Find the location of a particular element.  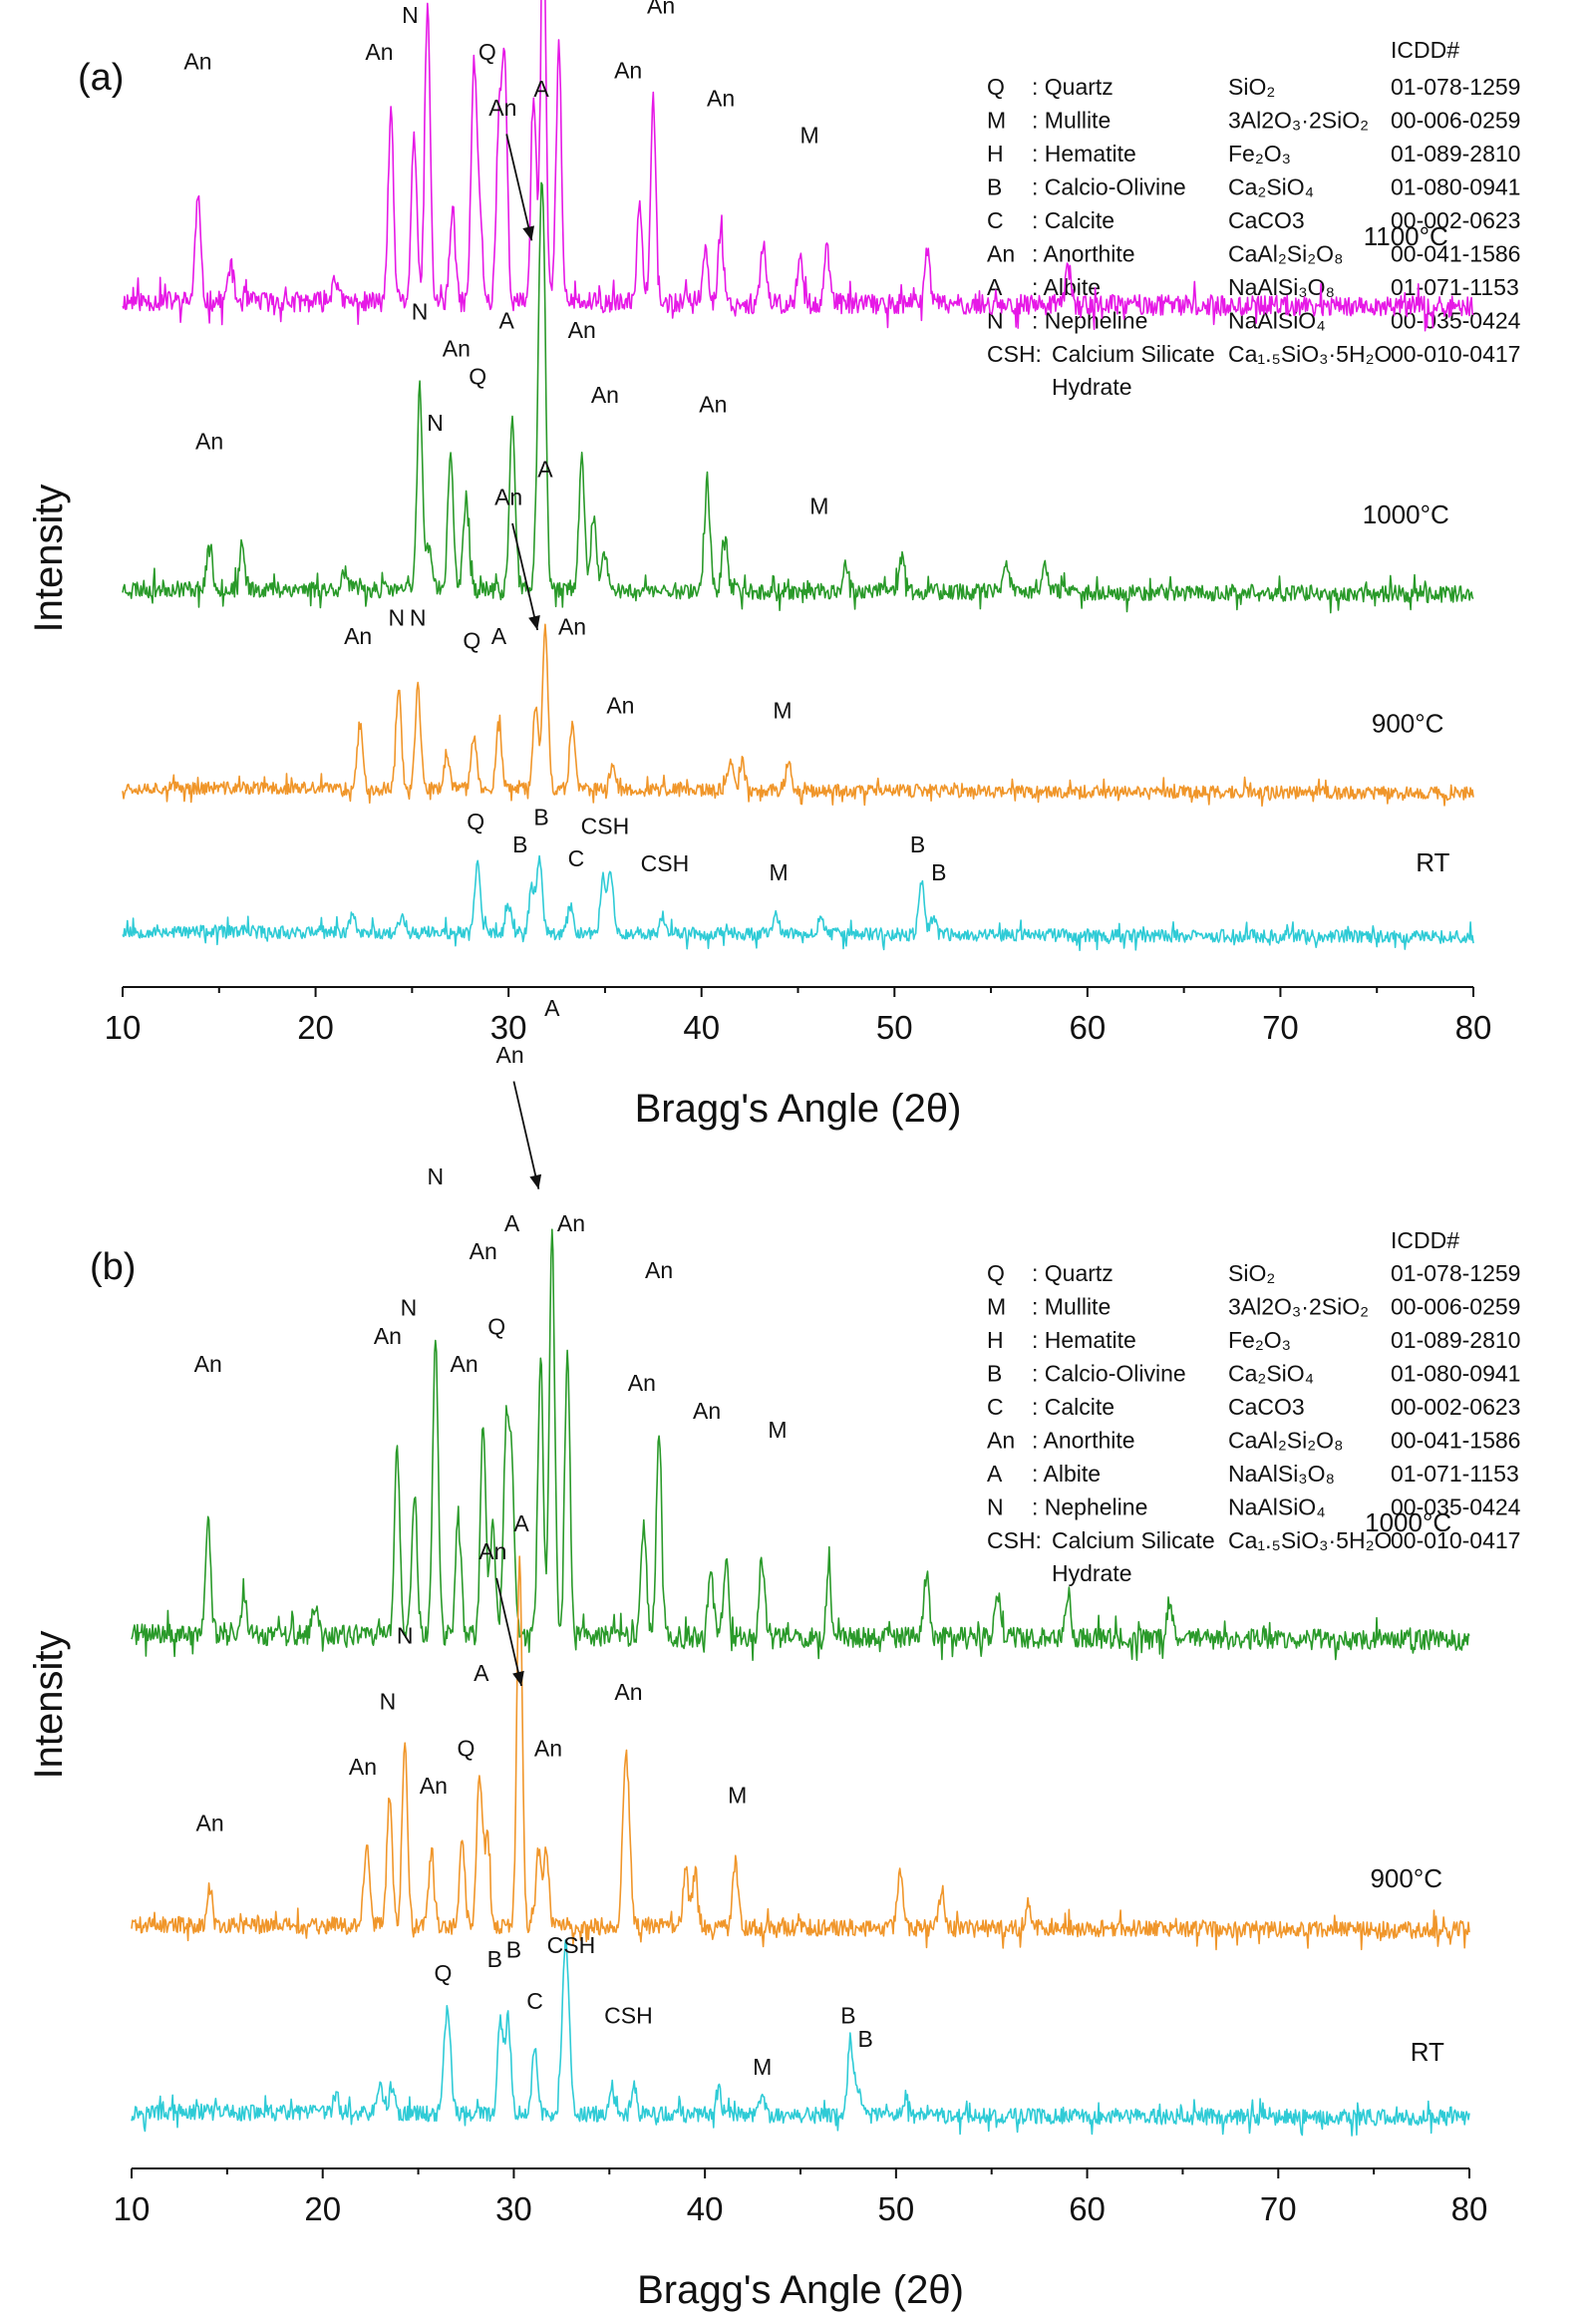

legend-icdd: 00-002-0623 is located at coordinates (1455, 1407).